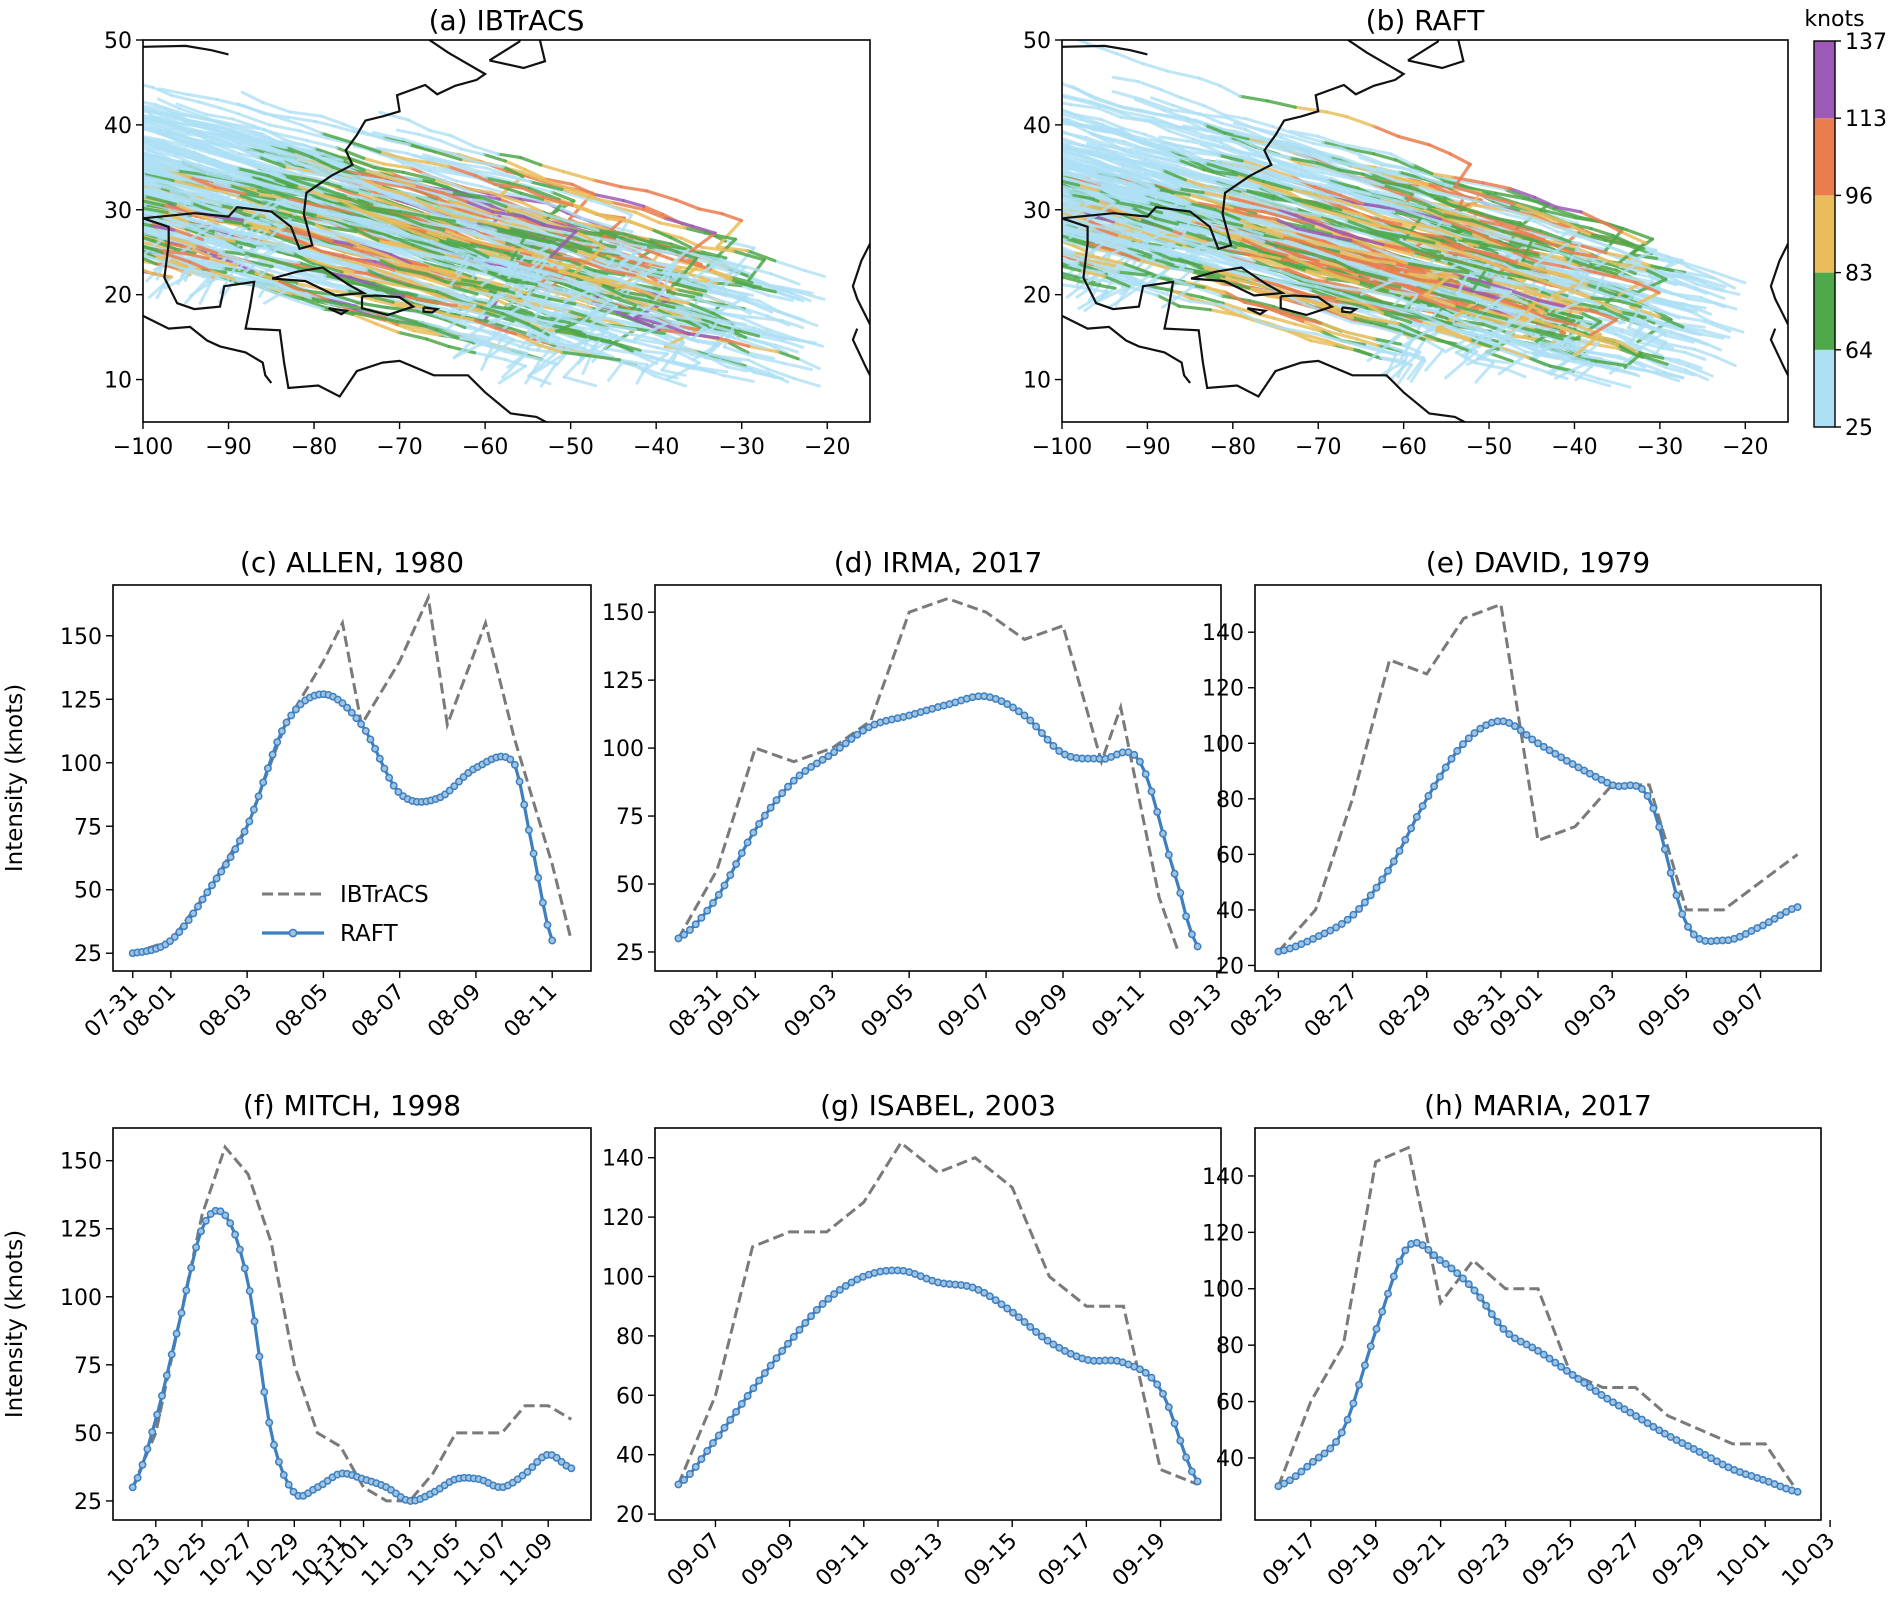 Image resolution: width=1900 pixels, height=1603 pixels. Describe the element at coordinates (352, 1324) in the screenshot. I see `chart-frame` at that location.